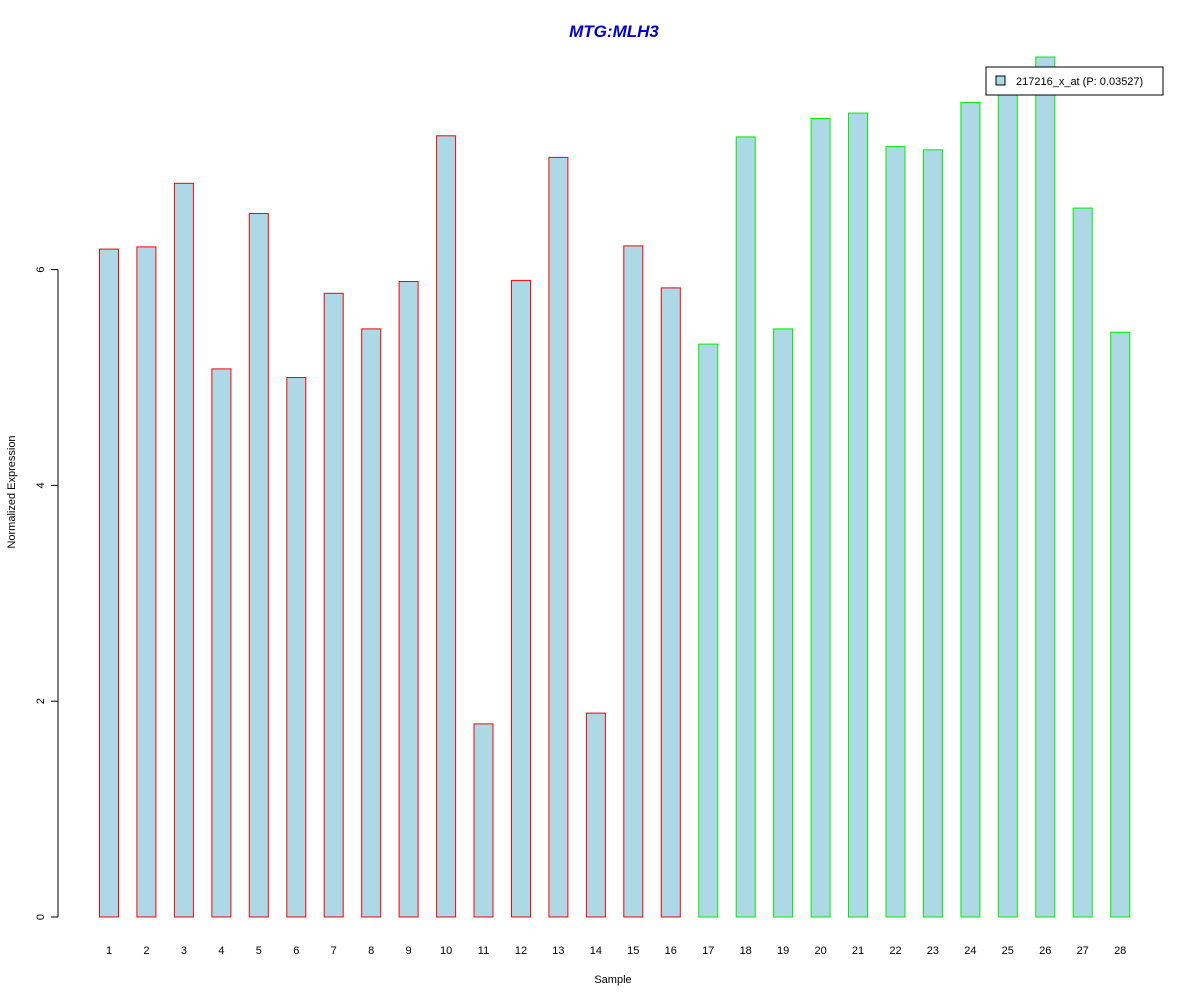 The height and width of the screenshot is (1000, 1200). What do you see at coordinates (633, 951) in the screenshot?
I see `x-tick-label: 15` at bounding box center [633, 951].